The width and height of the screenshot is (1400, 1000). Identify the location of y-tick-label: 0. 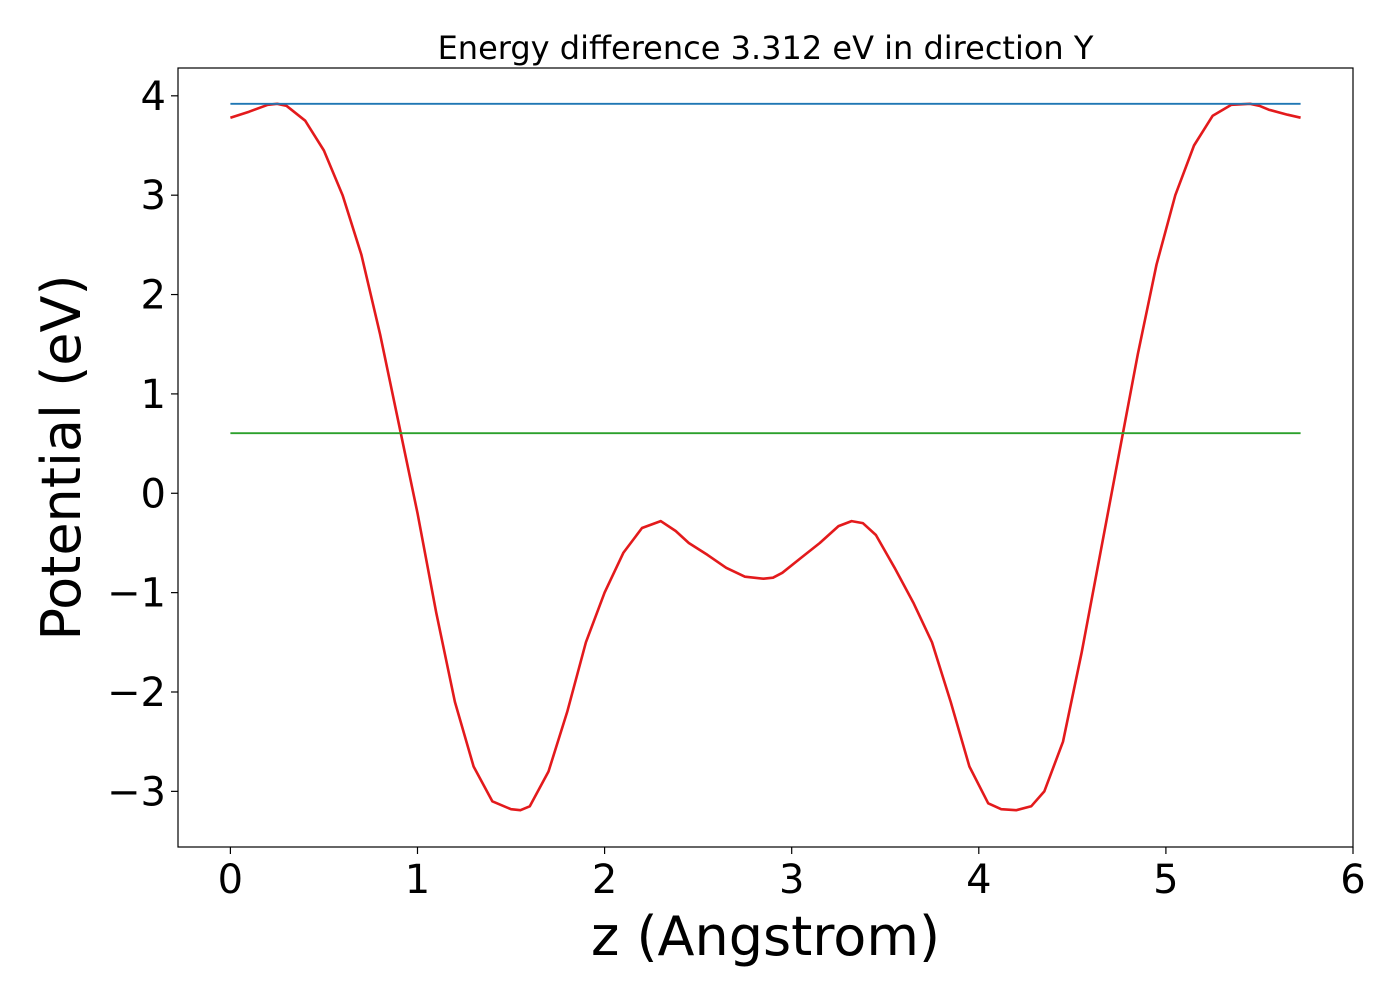
(153, 494).